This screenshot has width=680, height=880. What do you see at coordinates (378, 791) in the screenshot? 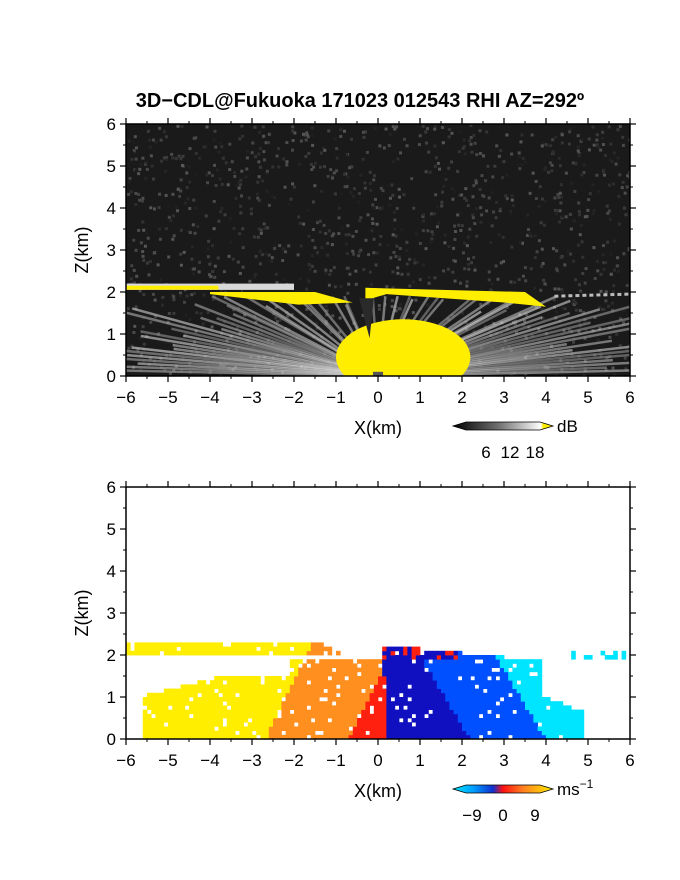
I see `velocity-xlabel: X(km)` at bounding box center [378, 791].